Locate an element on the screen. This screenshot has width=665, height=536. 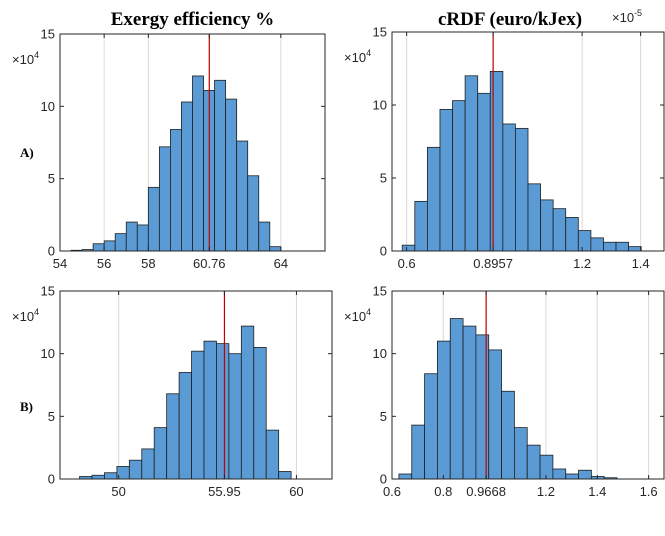
x-tick-label-4: 1.4 is located at coordinates (641, 263).